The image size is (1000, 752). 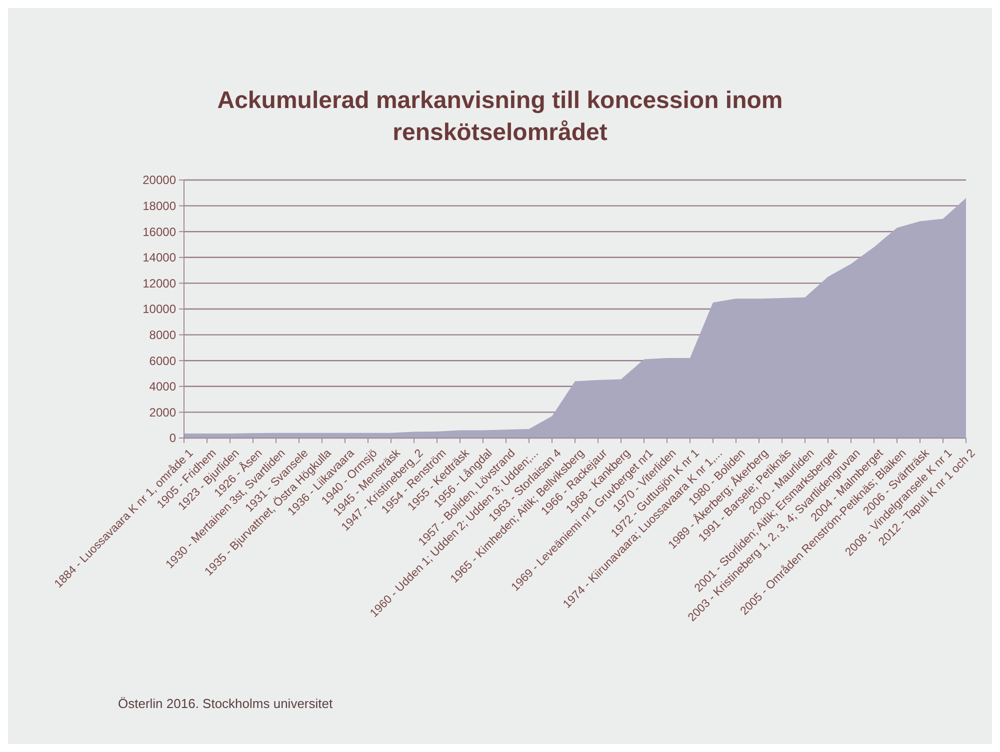 What do you see at coordinates (159, 231) in the screenshot?
I see `y-tick-label: 16000` at bounding box center [159, 231].